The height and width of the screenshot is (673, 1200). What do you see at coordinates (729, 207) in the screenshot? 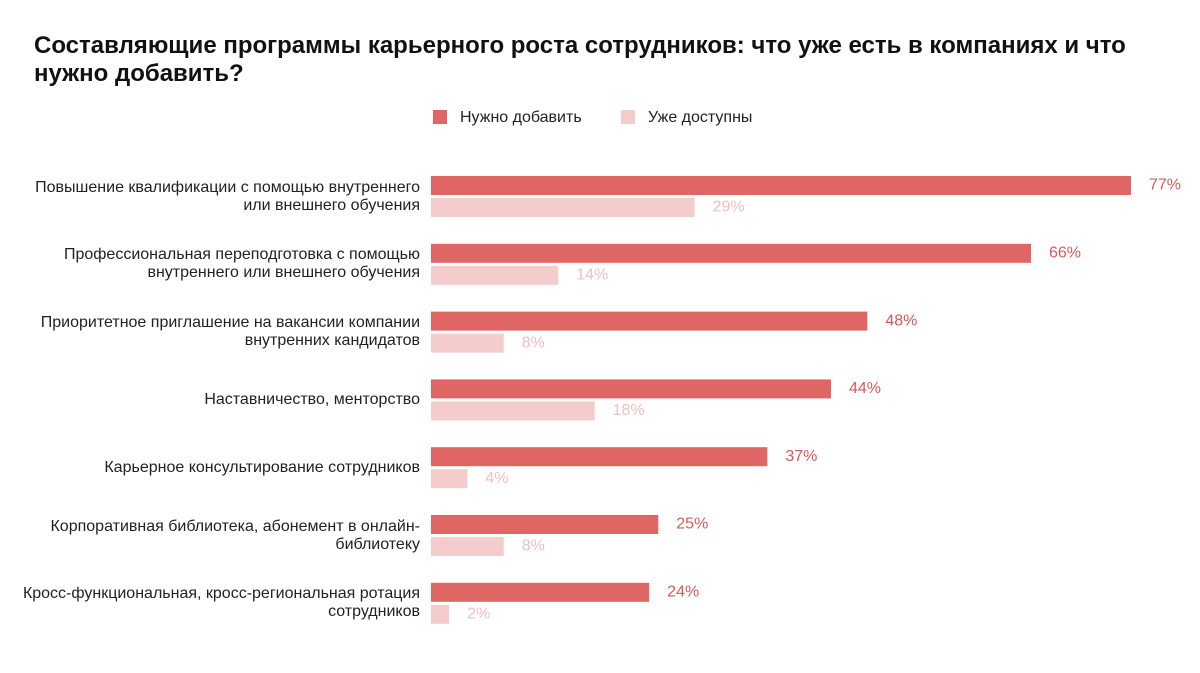
I see `value-label: 29%` at bounding box center [729, 207].